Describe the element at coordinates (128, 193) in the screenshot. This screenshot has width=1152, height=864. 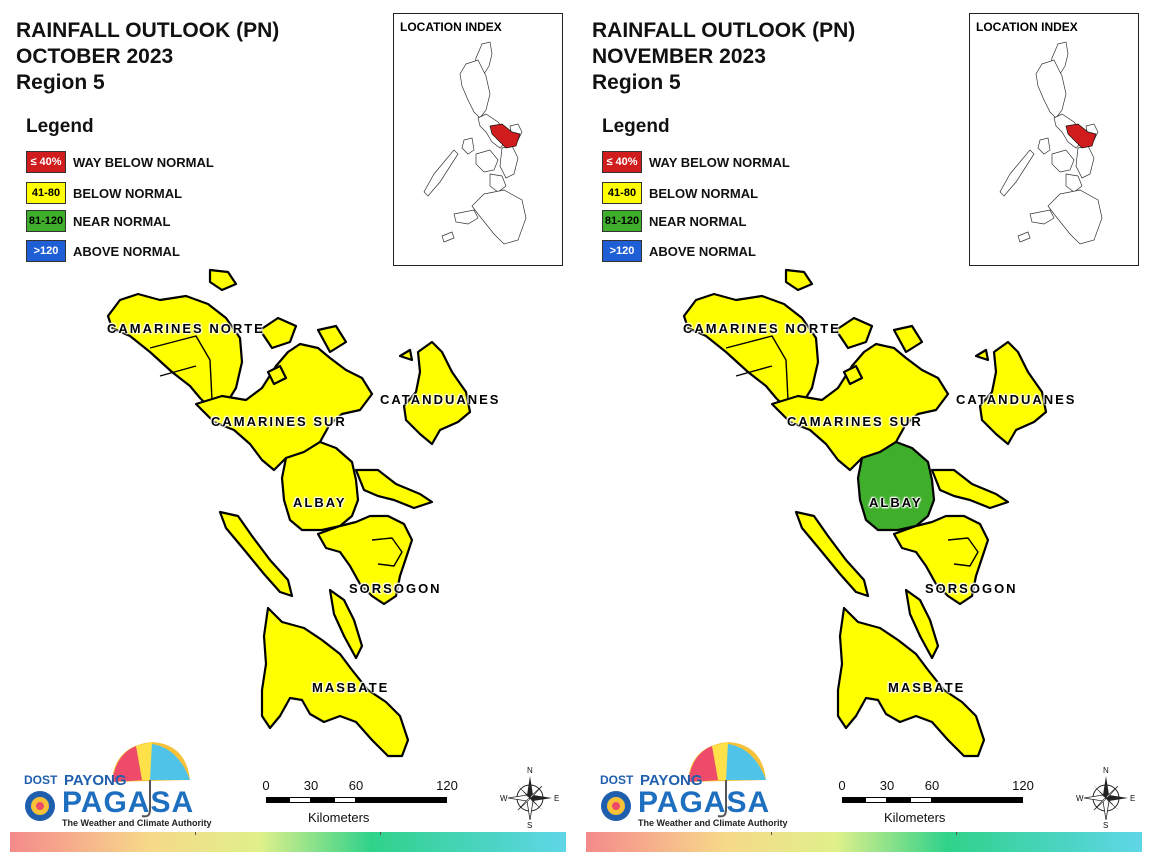
I see `legend-label: BELOW NORMAL` at that location.